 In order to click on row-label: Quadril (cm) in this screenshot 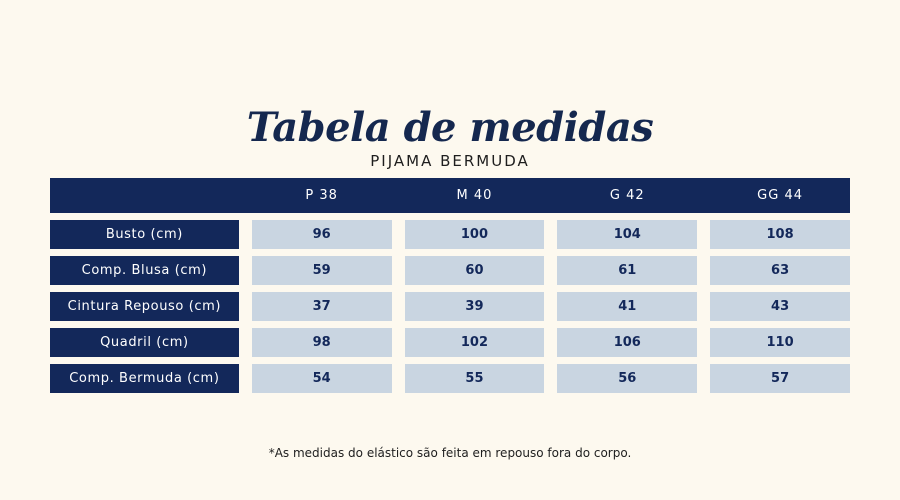, I will do `click(144, 342)`.